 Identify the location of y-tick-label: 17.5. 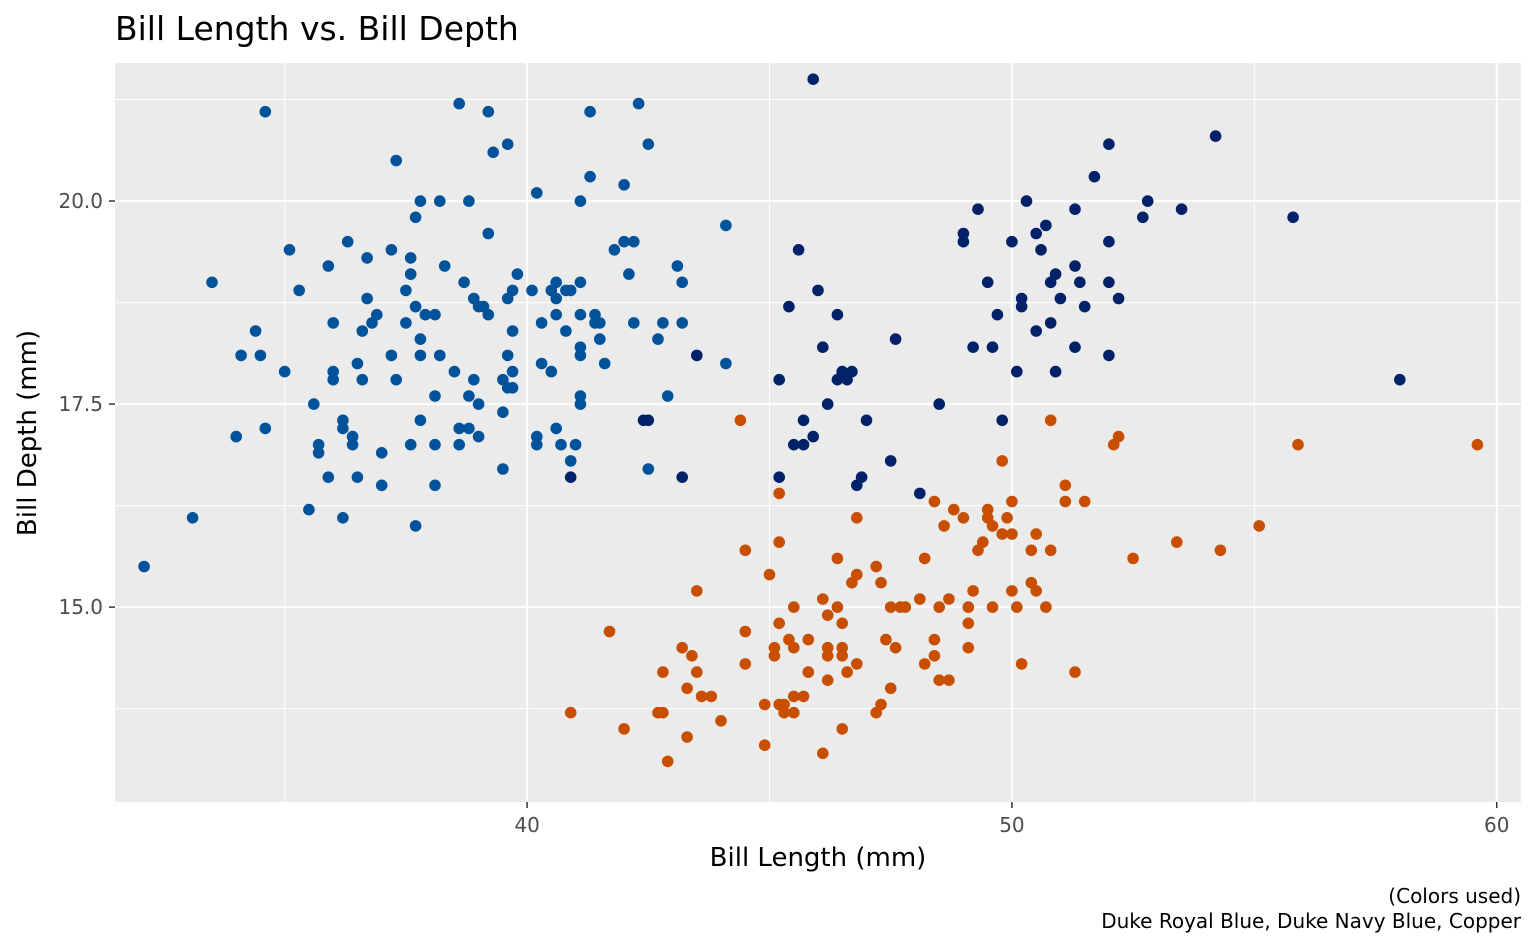
(80, 404).